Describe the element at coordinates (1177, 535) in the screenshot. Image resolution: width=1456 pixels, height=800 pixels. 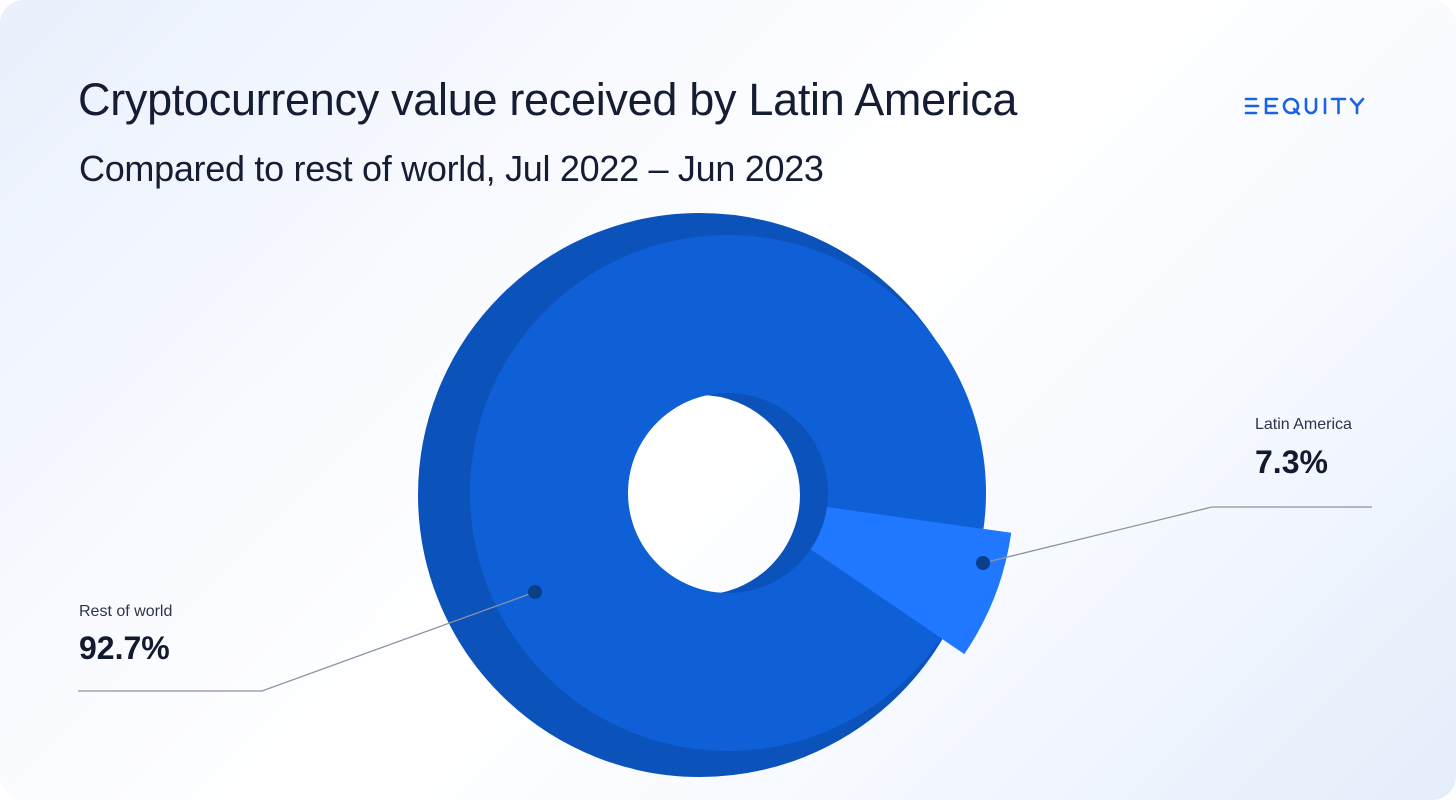
I see `callout-latin-america-line` at that location.